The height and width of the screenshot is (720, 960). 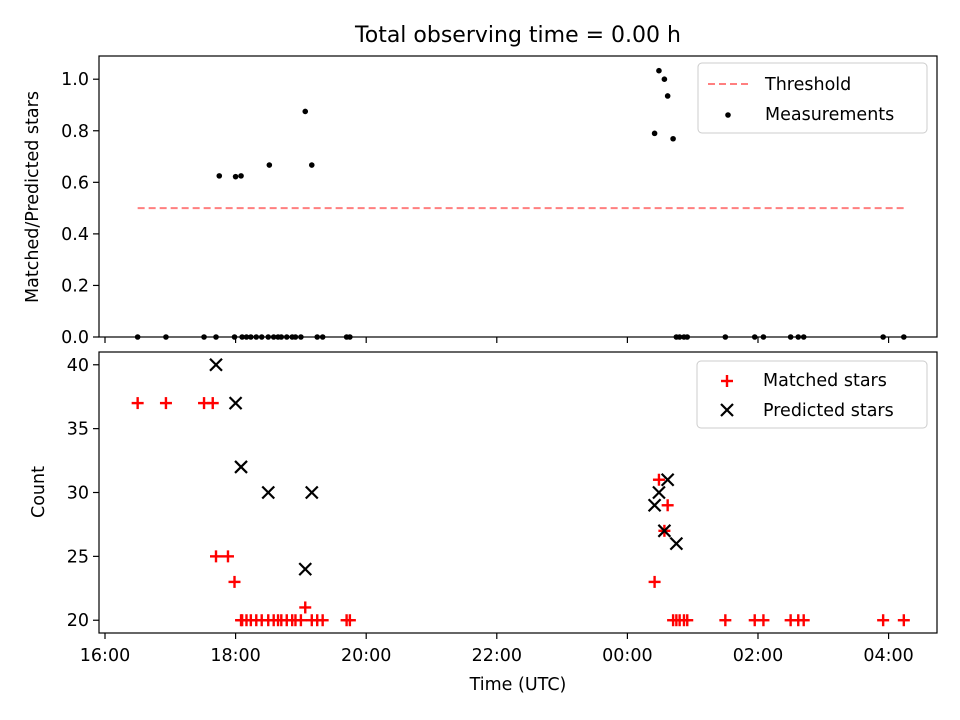 What do you see at coordinates (78, 366) in the screenshot?
I see `bottom-y-tick-label: 40` at bounding box center [78, 366].